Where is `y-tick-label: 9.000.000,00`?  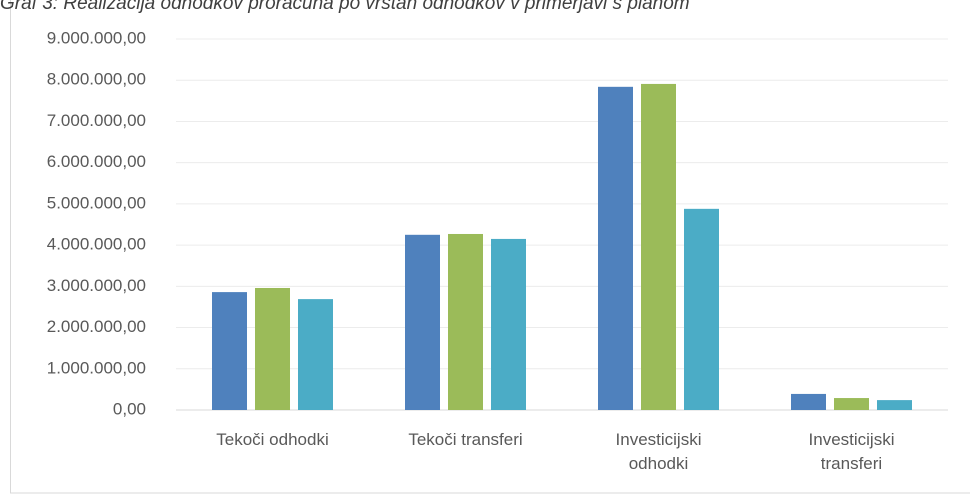
y-tick-label: 9.000.000,00 is located at coordinates (96, 37).